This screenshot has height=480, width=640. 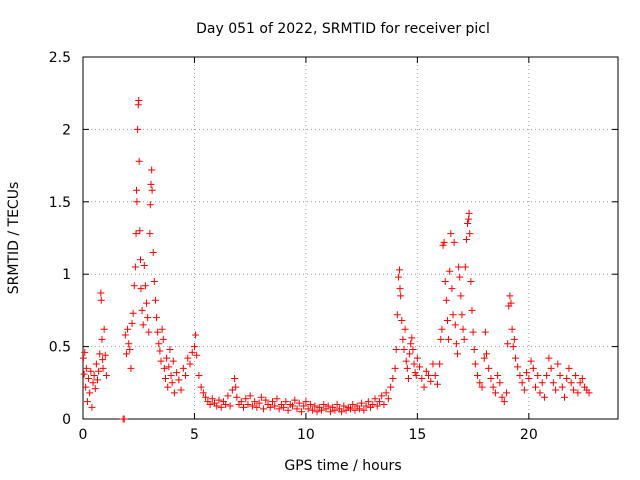 I want to click on y-axis-label: SRMTID / TECUs, so click(x=14, y=238).